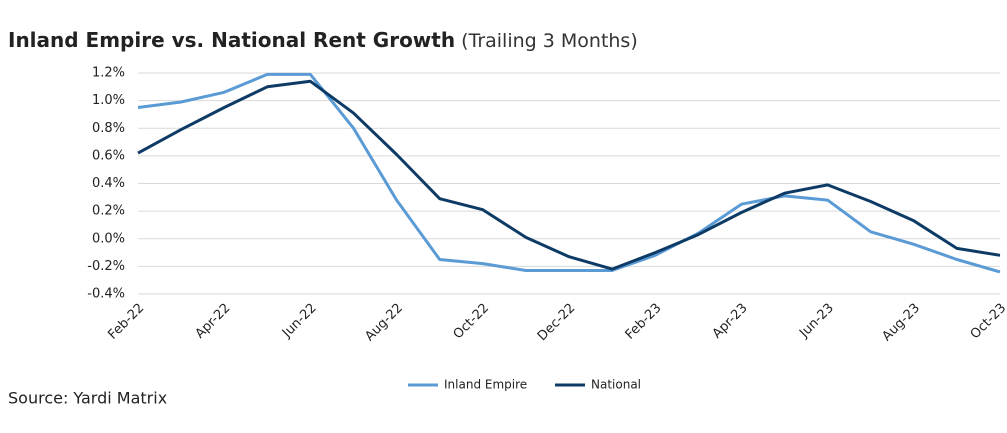 The height and width of the screenshot is (433, 1007). What do you see at coordinates (213, 321) in the screenshot?
I see `x-tick-label: Apr-22` at bounding box center [213, 321].